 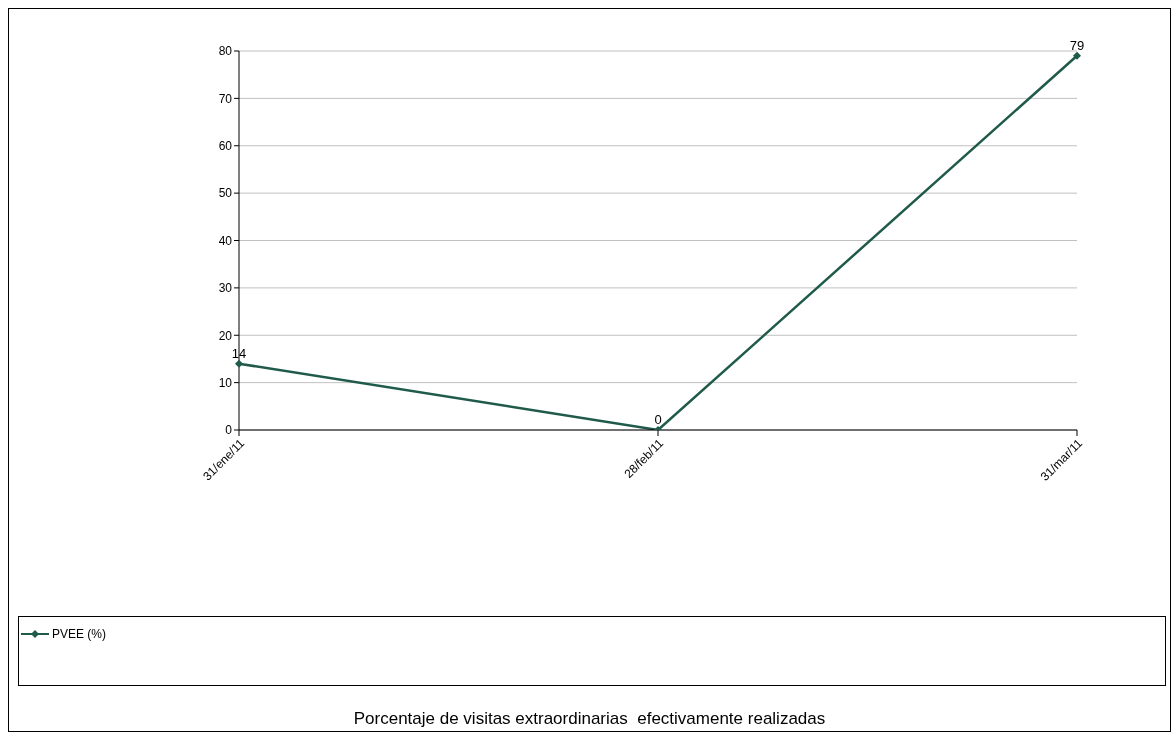 I want to click on y-tick-label: 70, so click(x=225, y=98).